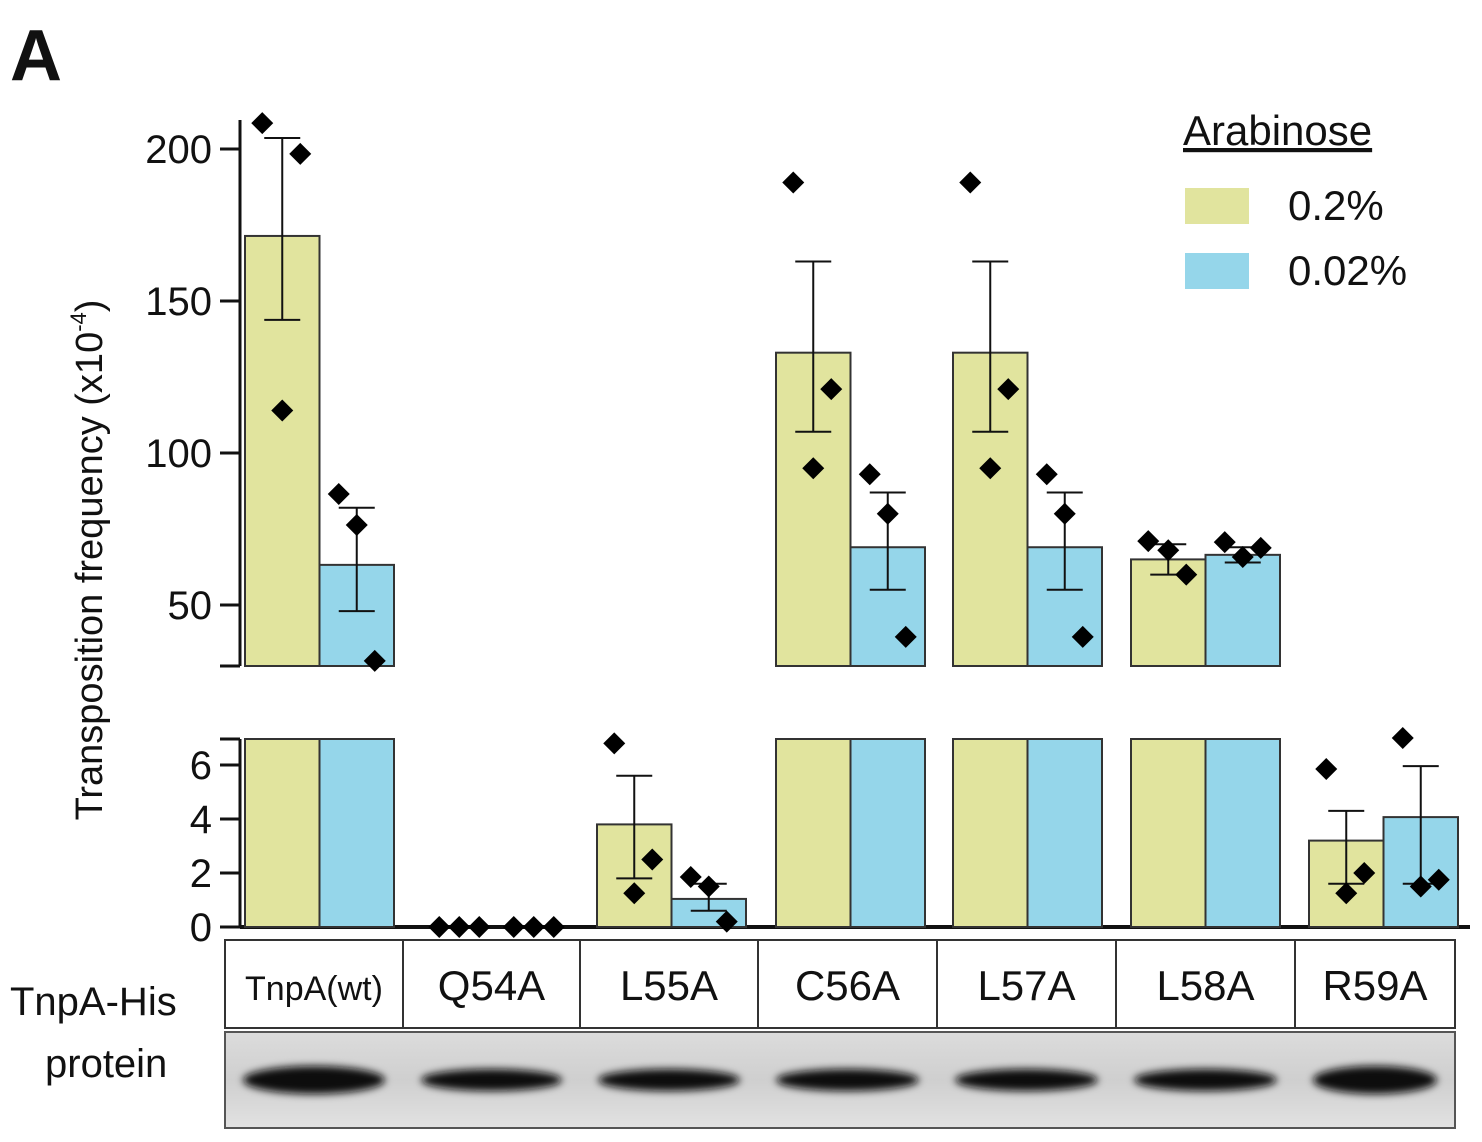  Describe the element at coordinates (850, 549) in the screenshot. I see `group-C56A` at that location.